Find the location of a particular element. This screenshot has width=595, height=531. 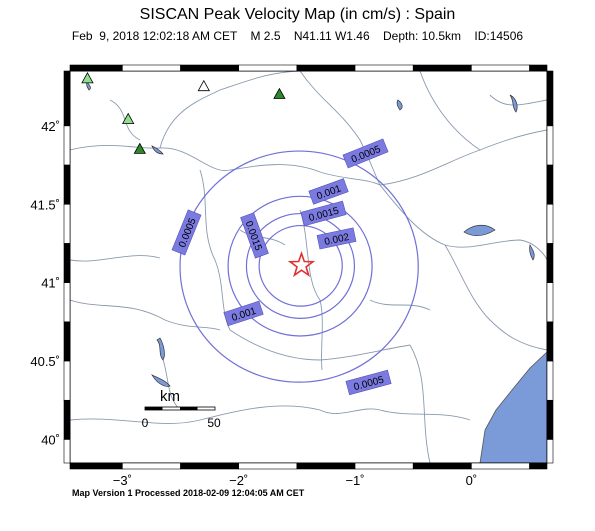

contour-0.0015 is located at coordinates (300, 265).